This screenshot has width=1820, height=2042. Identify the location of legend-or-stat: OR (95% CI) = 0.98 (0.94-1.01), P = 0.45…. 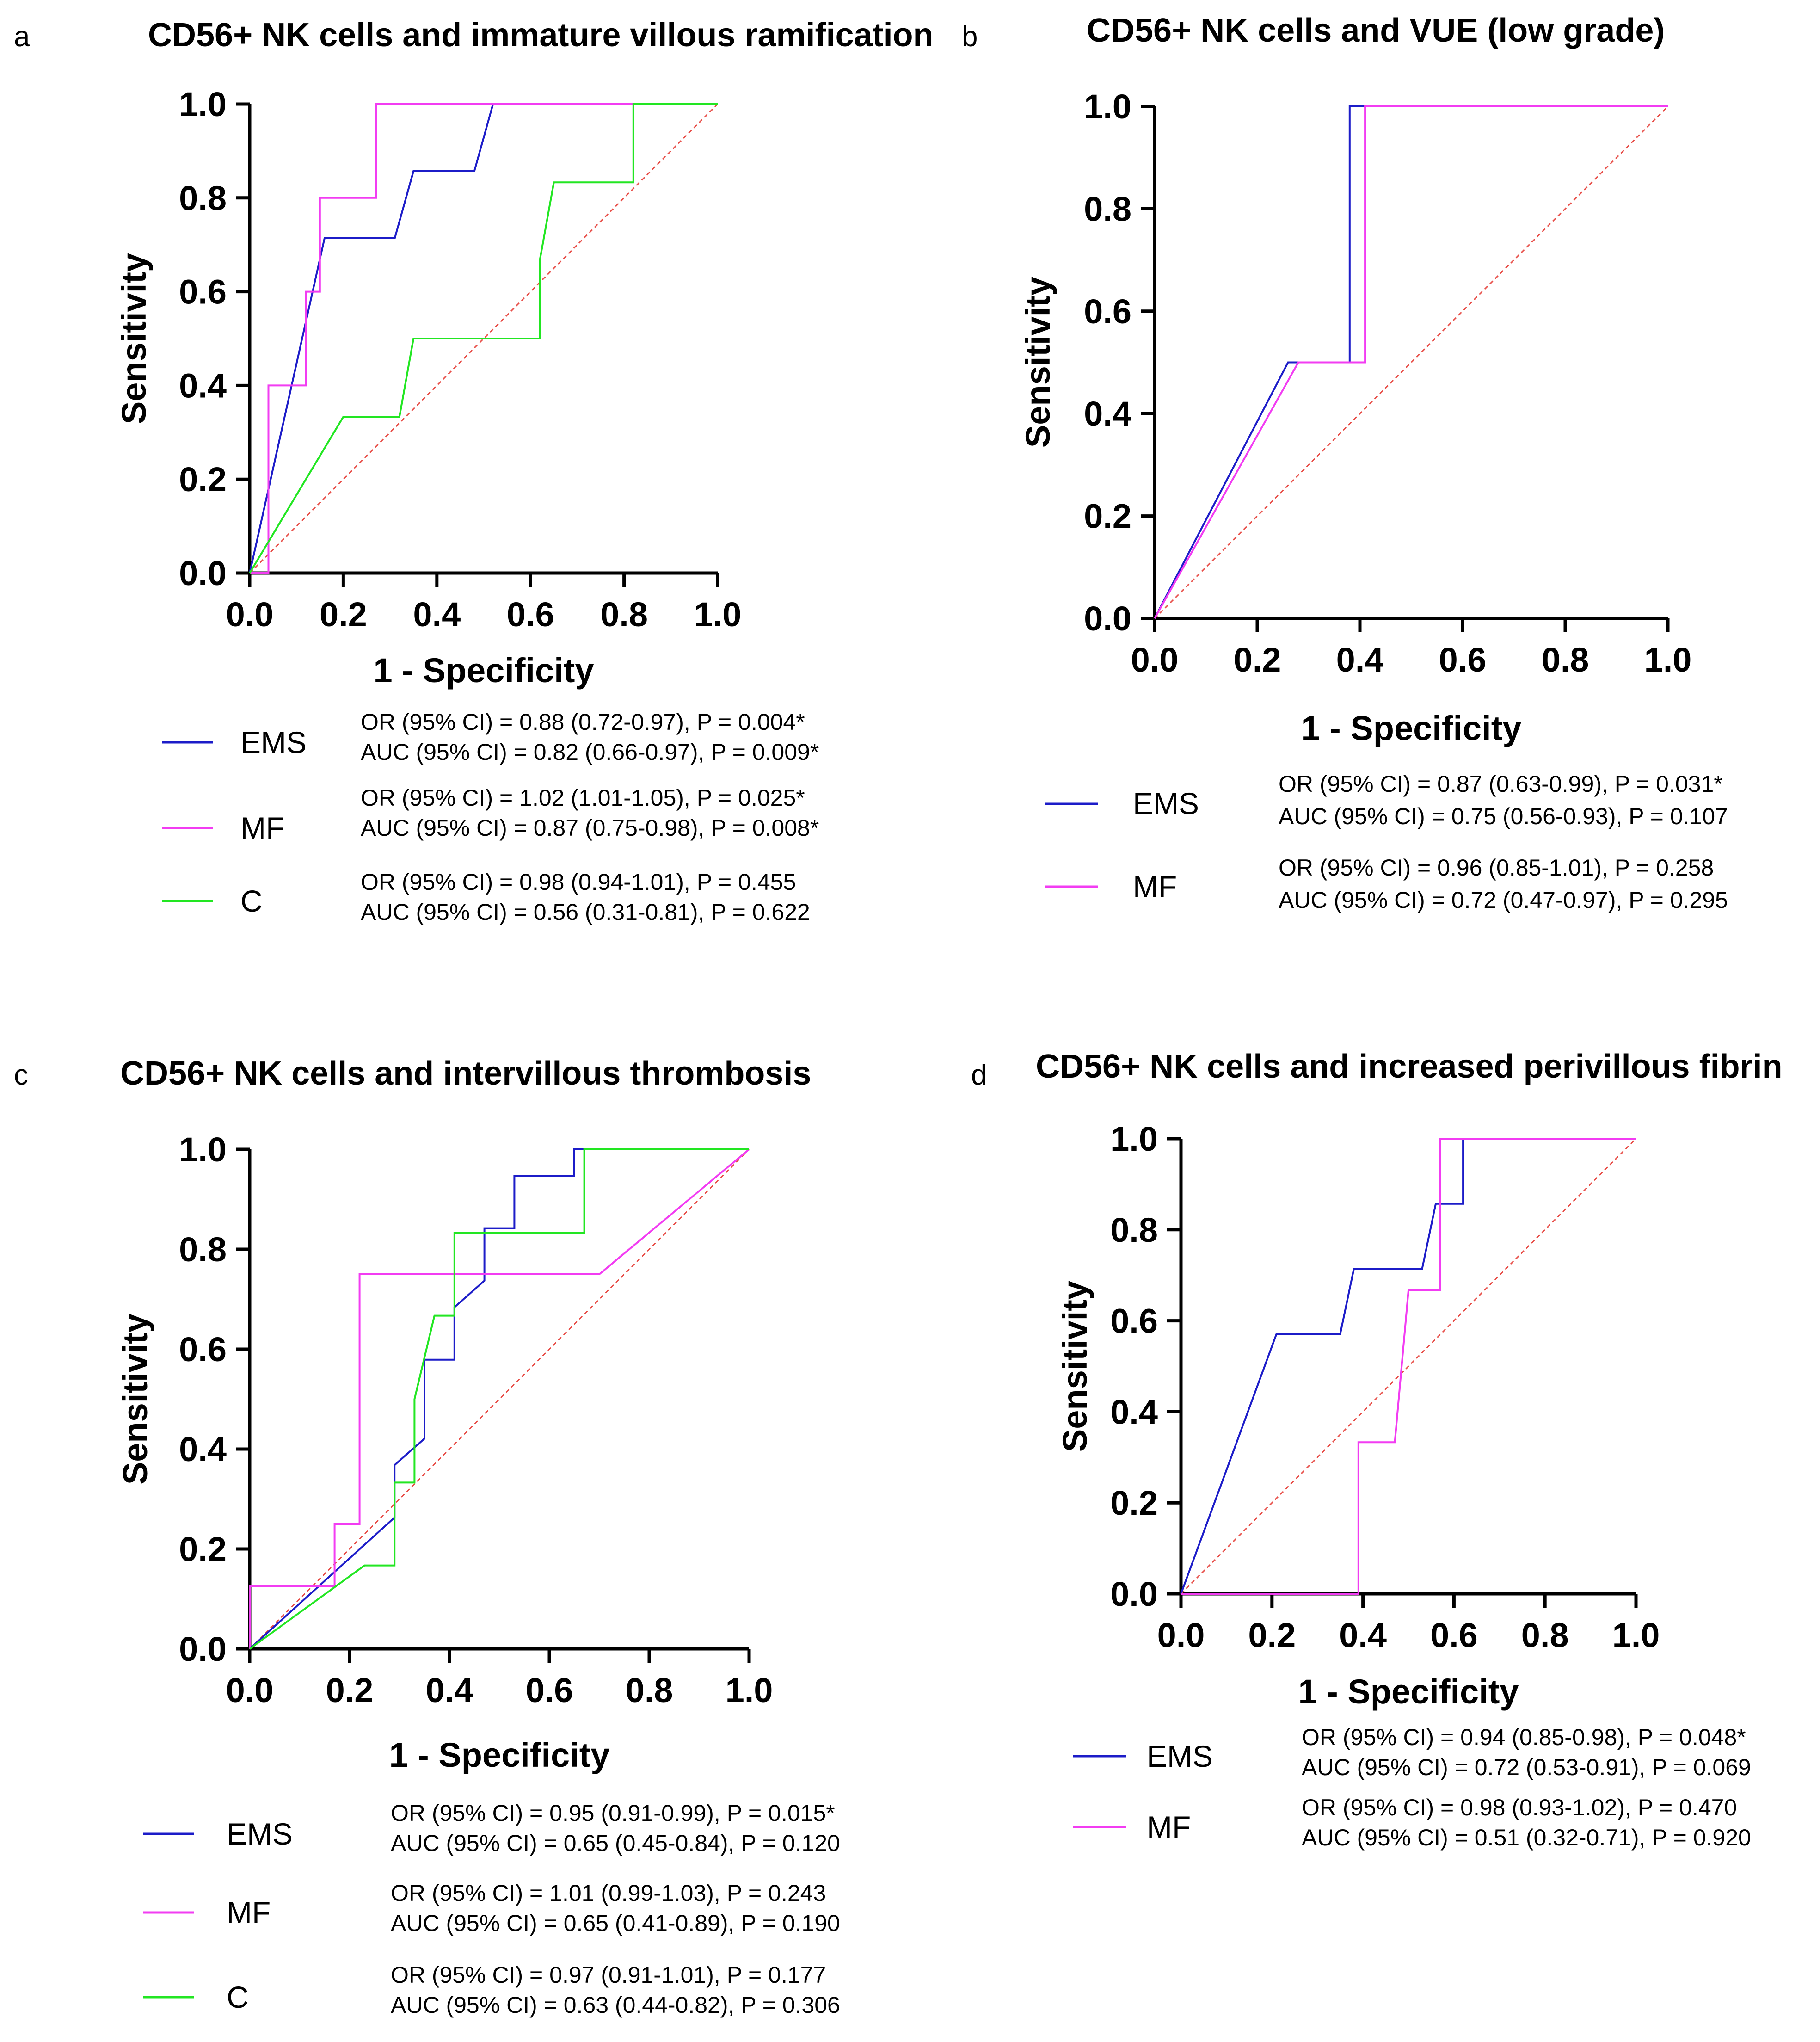
(578, 882).